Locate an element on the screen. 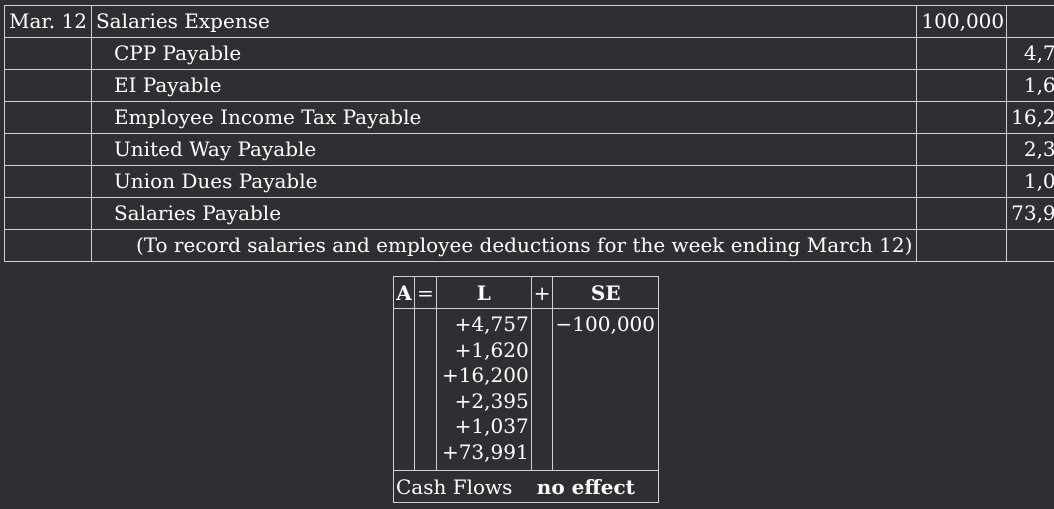 The image size is (1054, 509). journal-credit-row: Union Dues Payable 1,037 is located at coordinates (529, 181).